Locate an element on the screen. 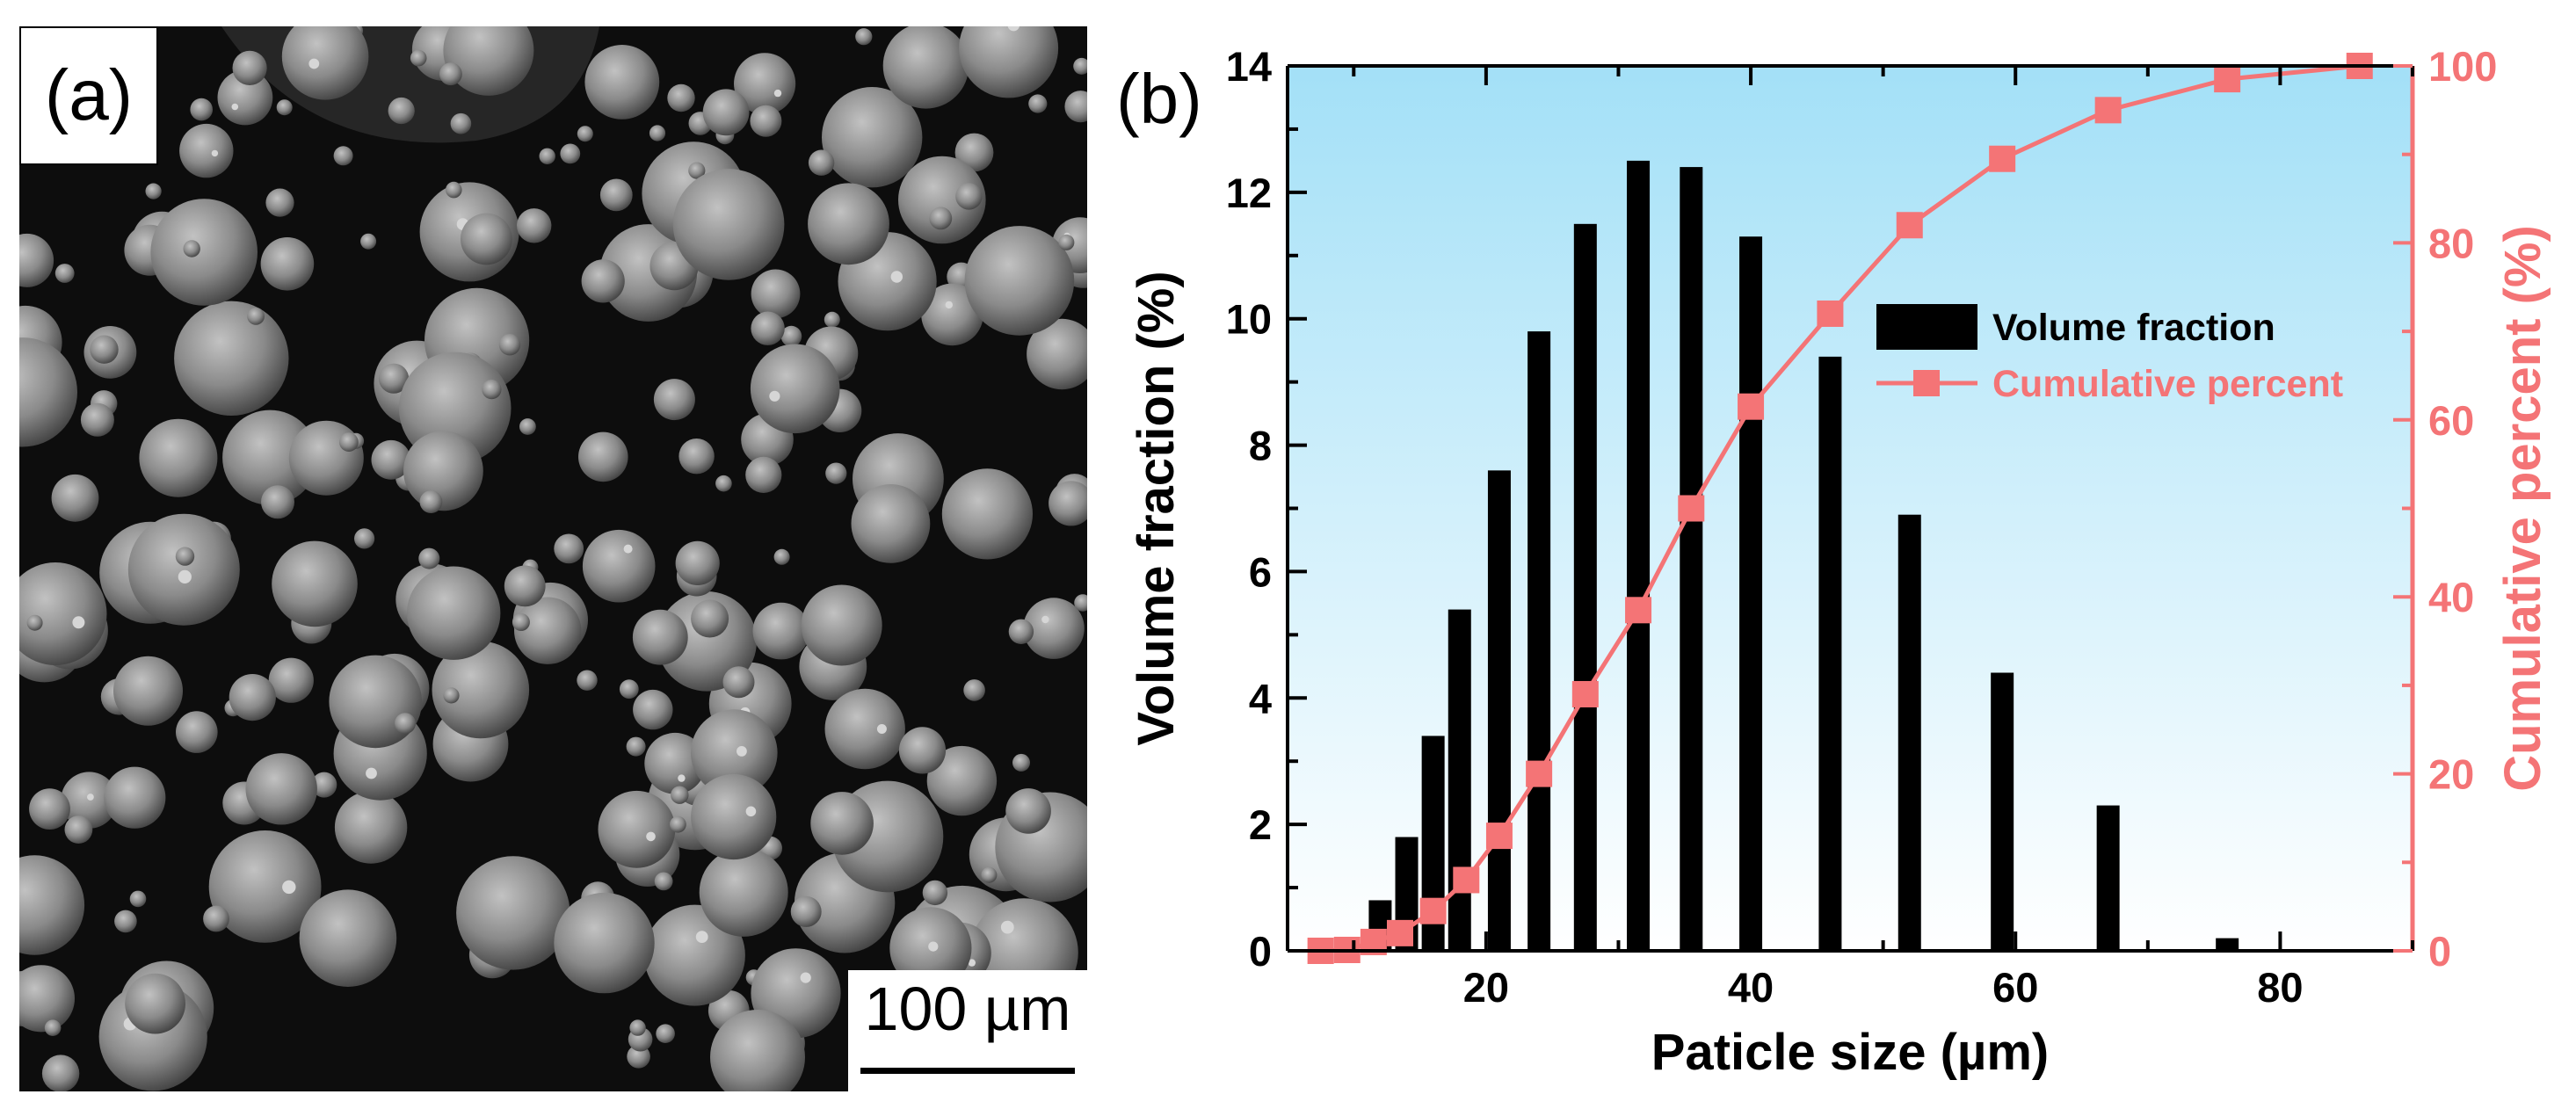 The height and width of the screenshot is (1109, 2576). y-tick-label: 12 is located at coordinates (1249, 193).